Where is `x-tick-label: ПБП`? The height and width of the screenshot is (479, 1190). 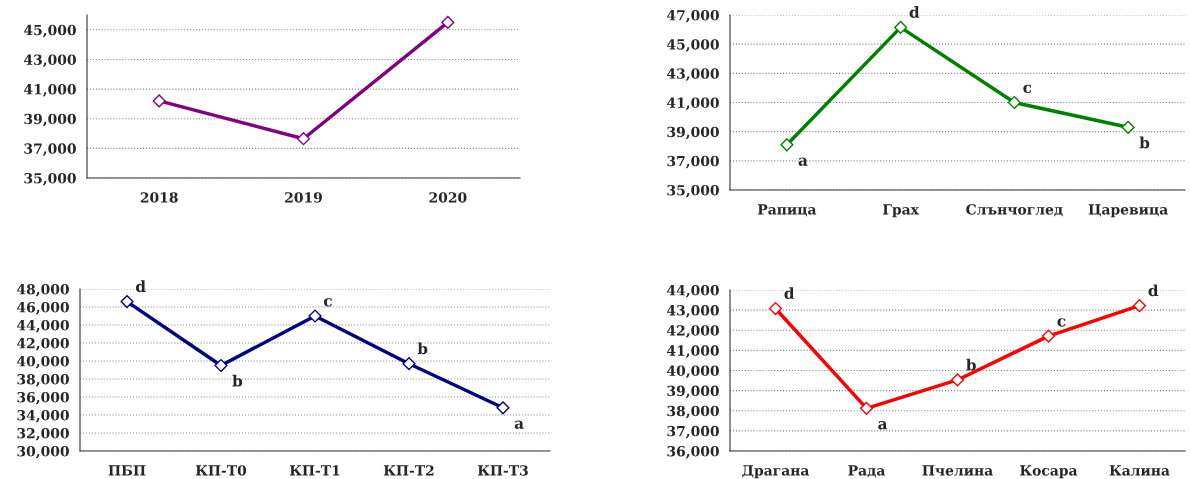 x-tick-label: ПБП is located at coordinates (127, 470).